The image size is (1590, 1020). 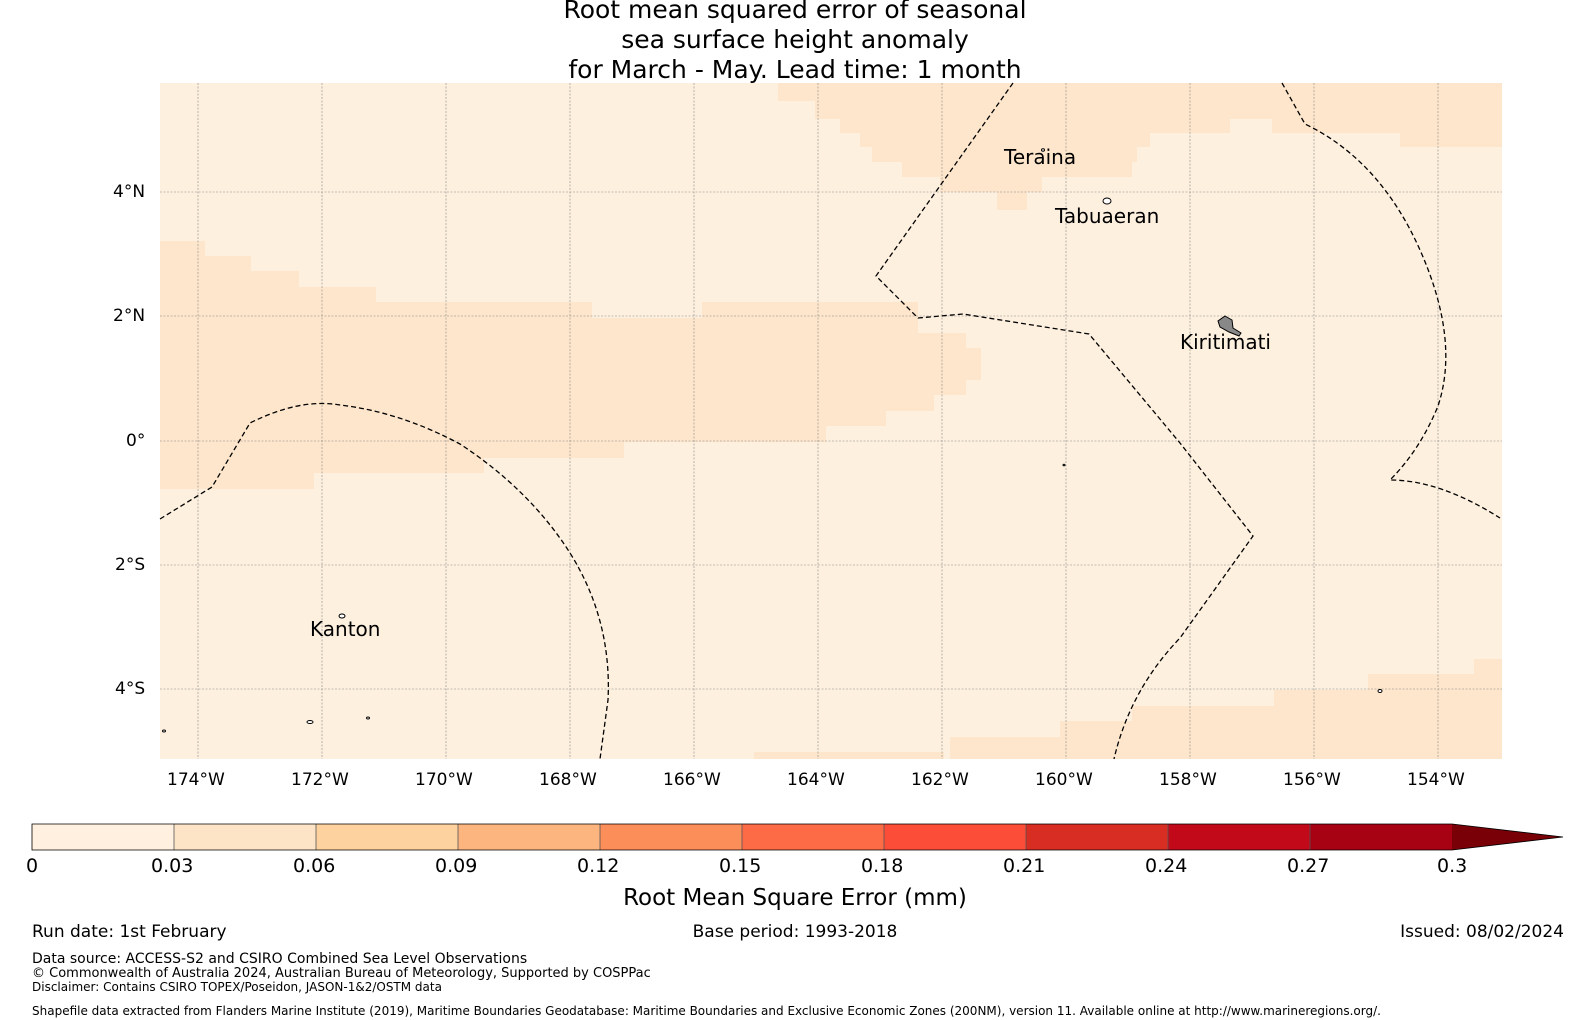 I want to click on colorbar-tick-label: 0.12, so click(x=598, y=866).